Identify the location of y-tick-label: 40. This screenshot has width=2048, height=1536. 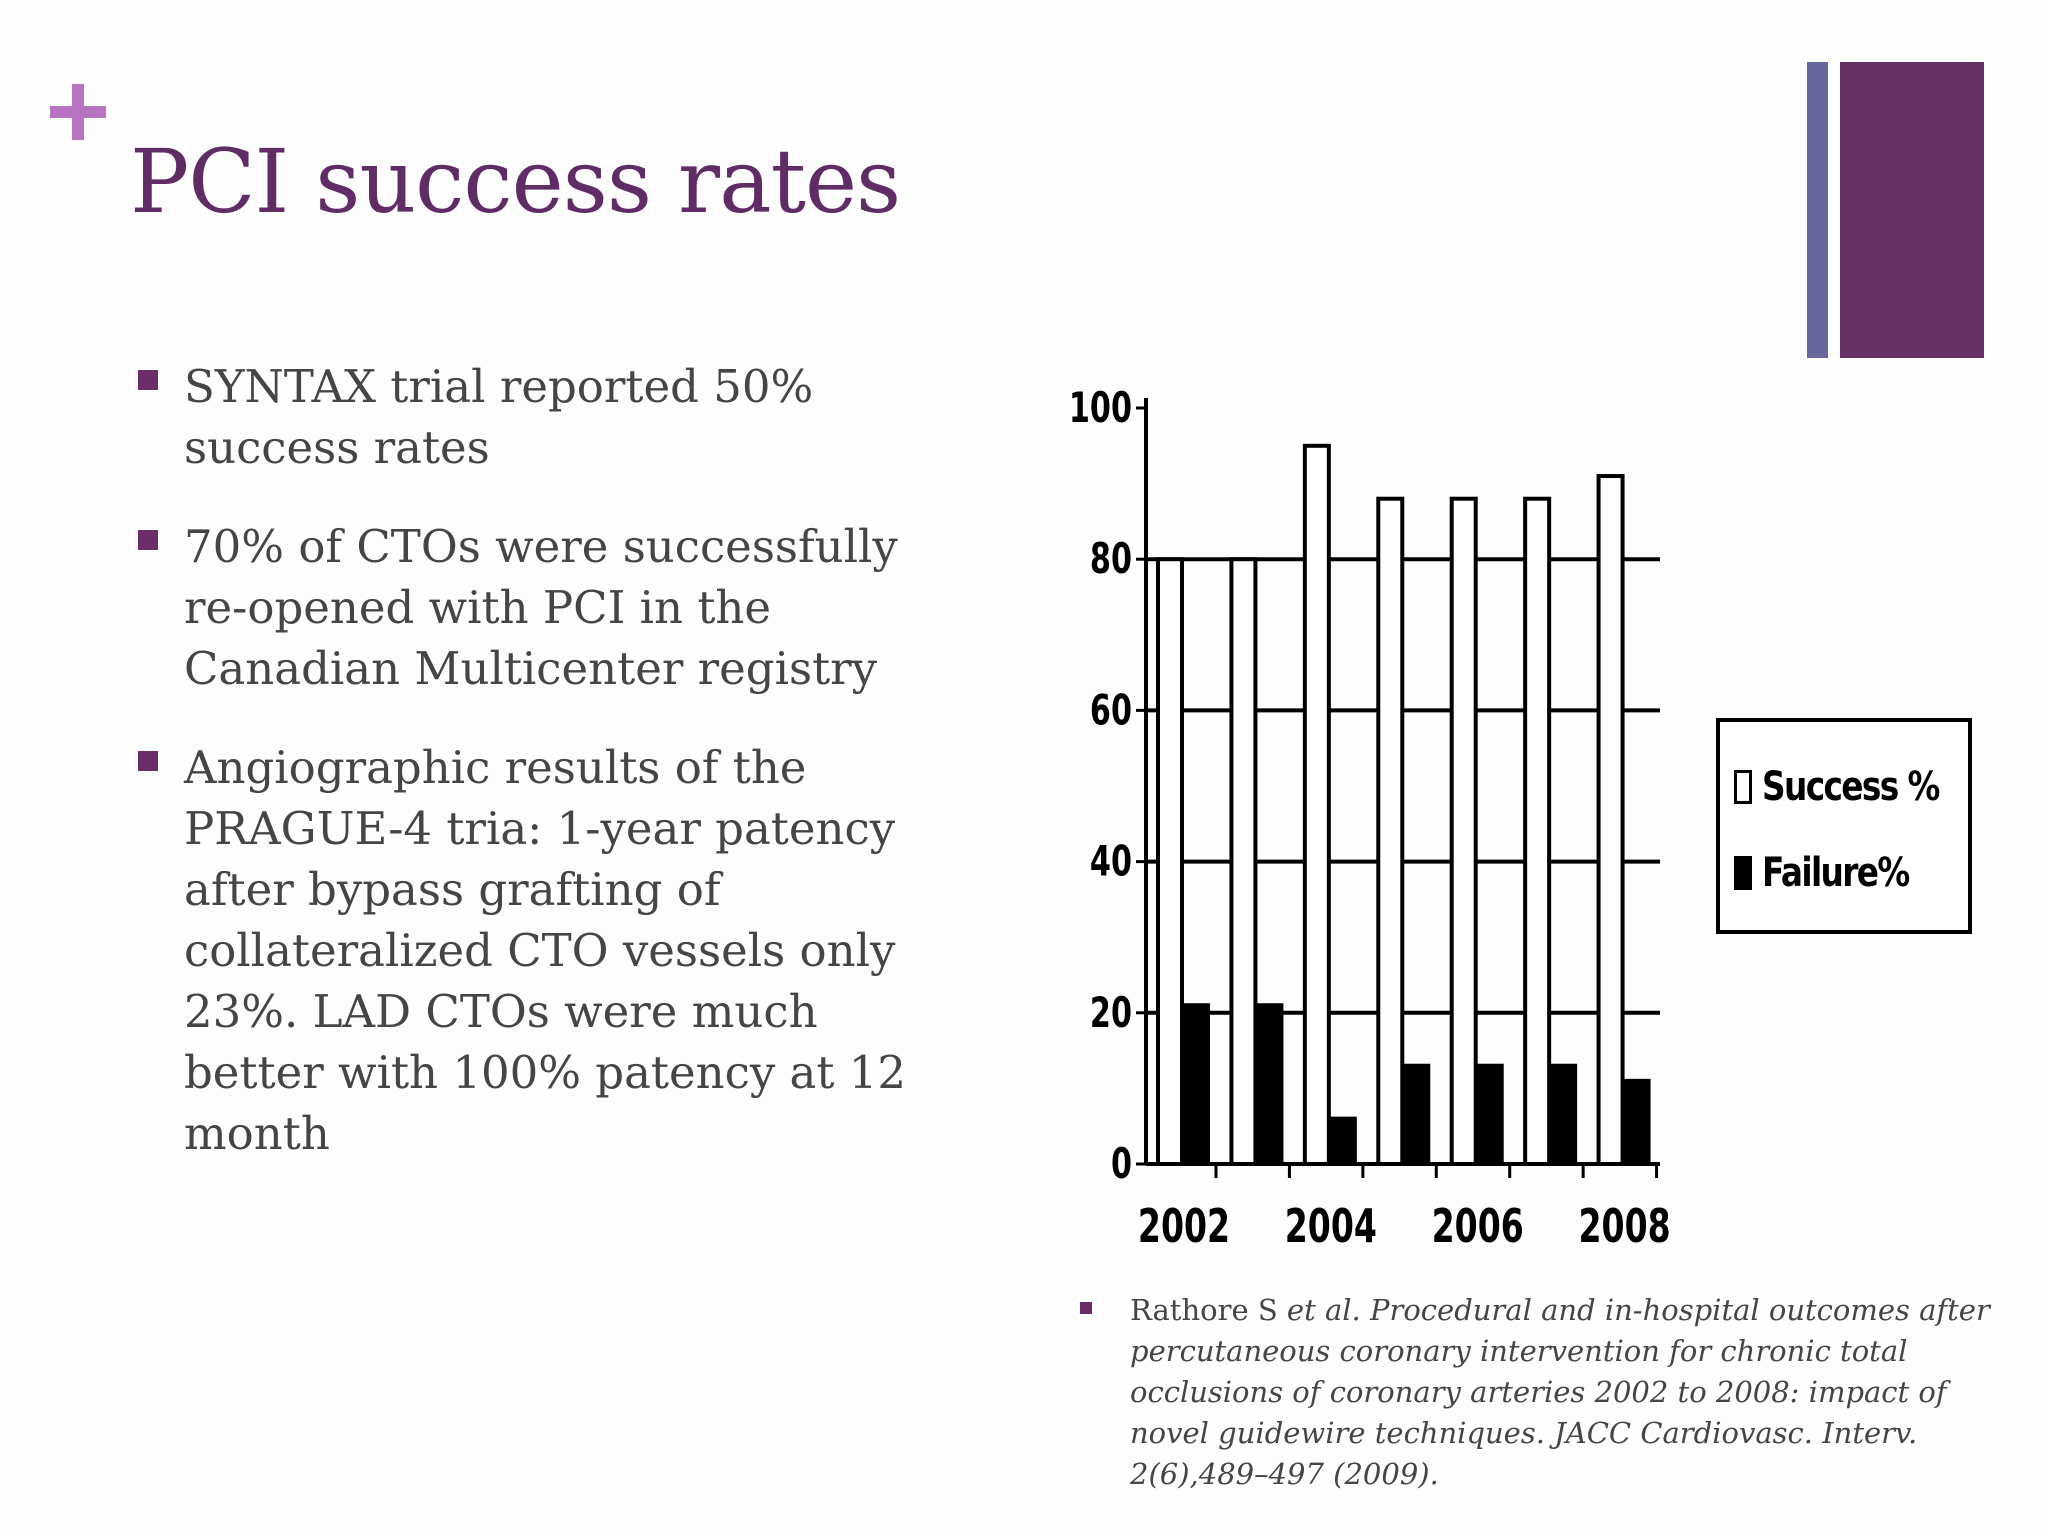
(1111, 861).